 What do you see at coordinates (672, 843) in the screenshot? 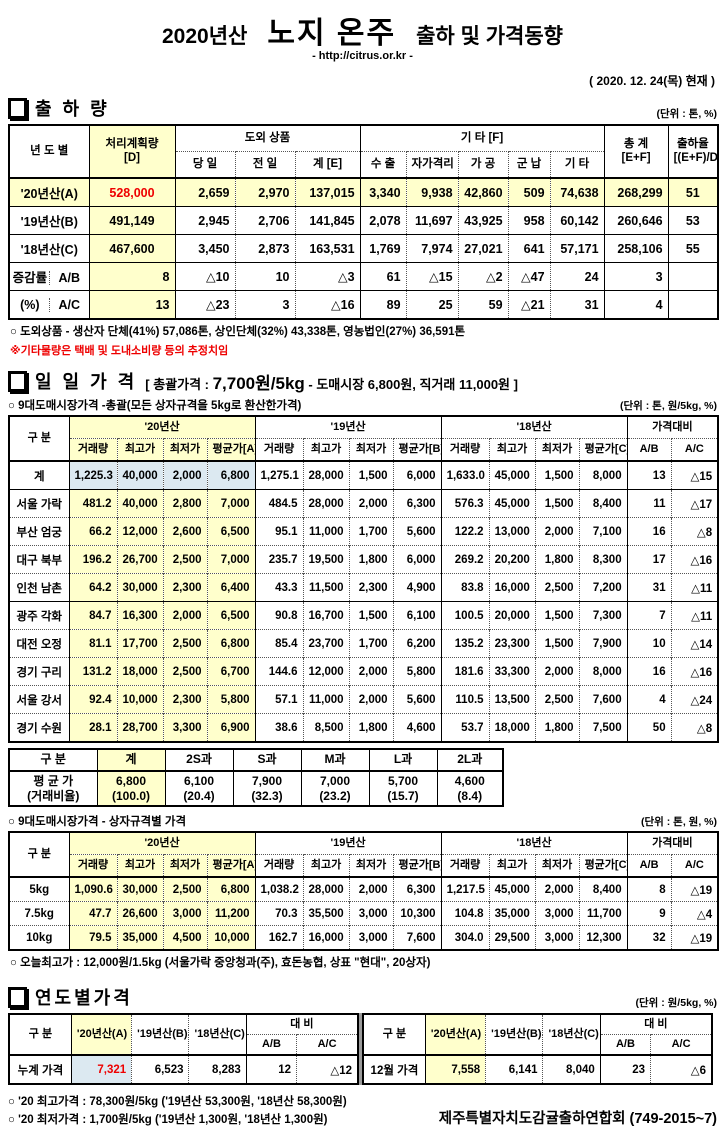
I see `header-cell: 가격대비` at bounding box center [672, 843].